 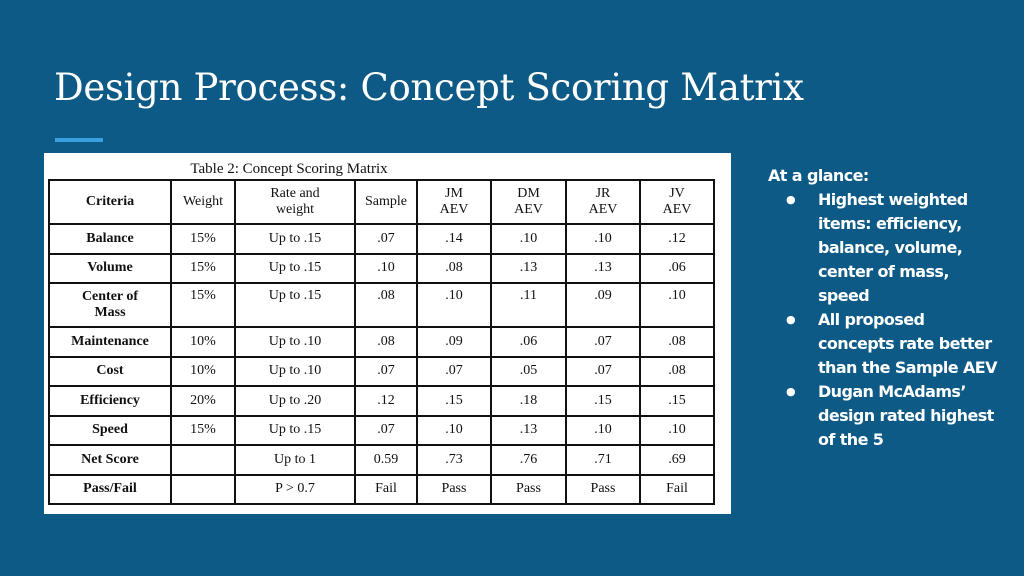 I want to click on table-row: Pass/Fail P > 0.7 Fail Pass Pass Pass Fail, so click(x=381, y=489).